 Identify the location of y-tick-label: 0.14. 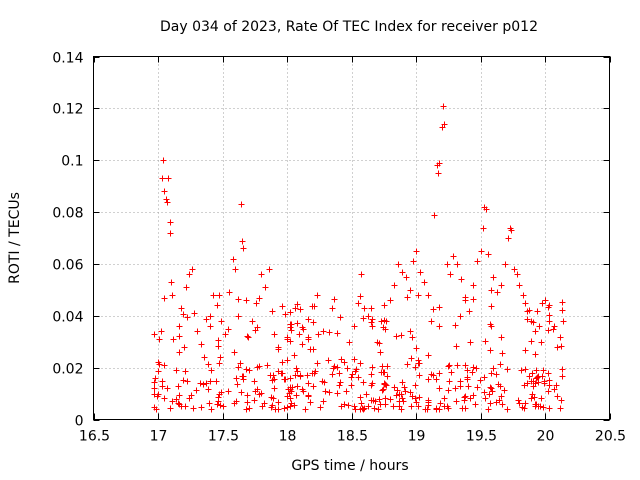
(67, 59).